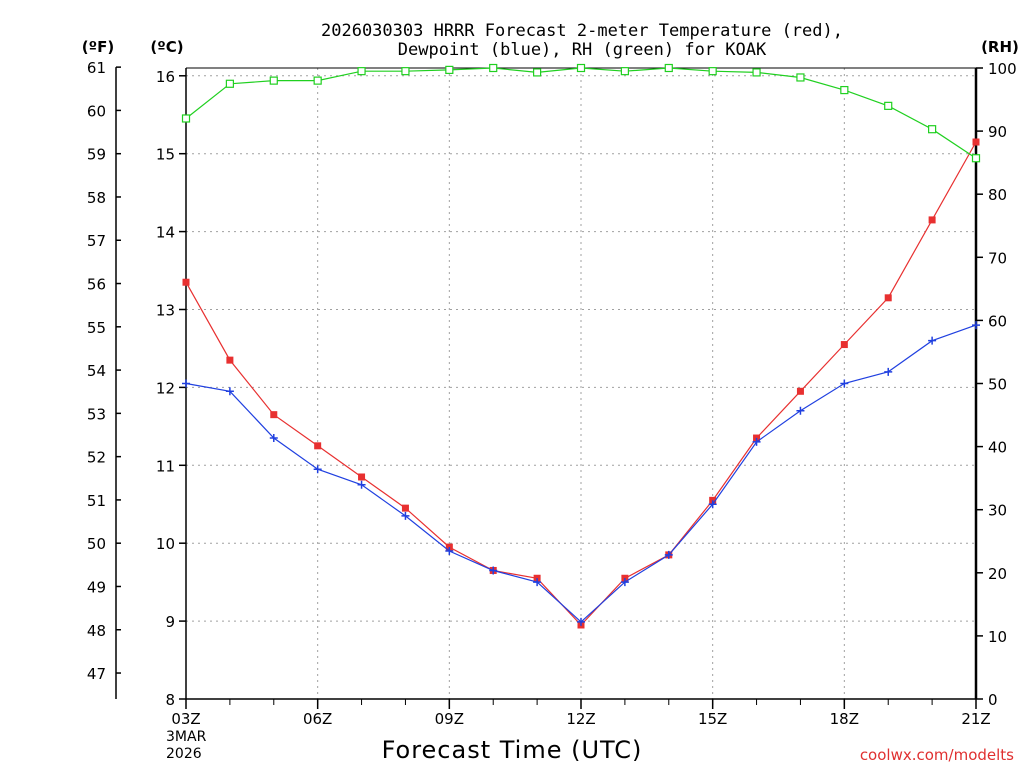  I want to click on rh-tick-label: 30, so click(997, 511).